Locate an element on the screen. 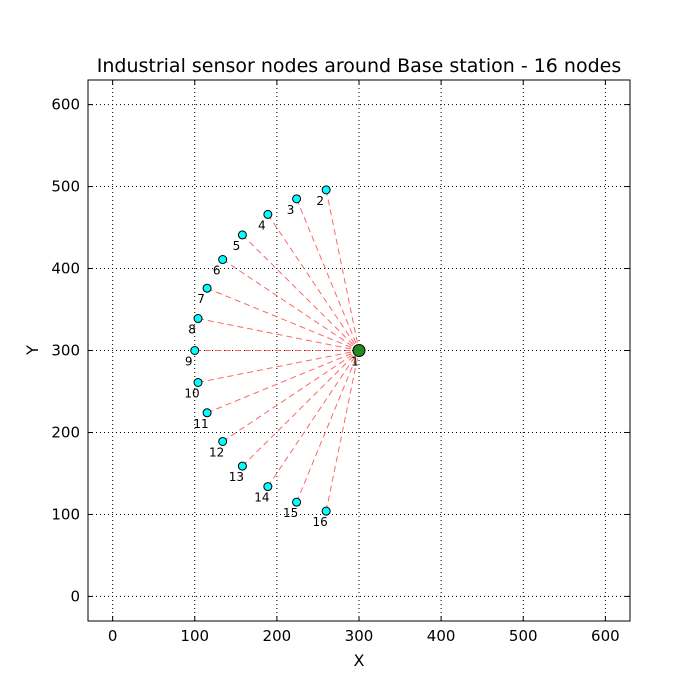 The width and height of the screenshot is (700, 700). node-label-4: 4 is located at coordinates (262, 225).